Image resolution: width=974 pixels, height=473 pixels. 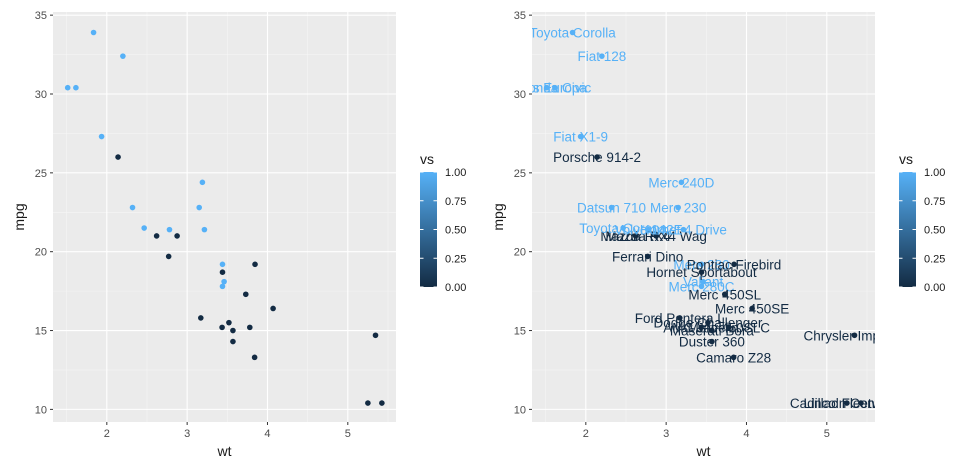 I want to click on point-label: Hornet Sportabout, so click(x=701, y=272).